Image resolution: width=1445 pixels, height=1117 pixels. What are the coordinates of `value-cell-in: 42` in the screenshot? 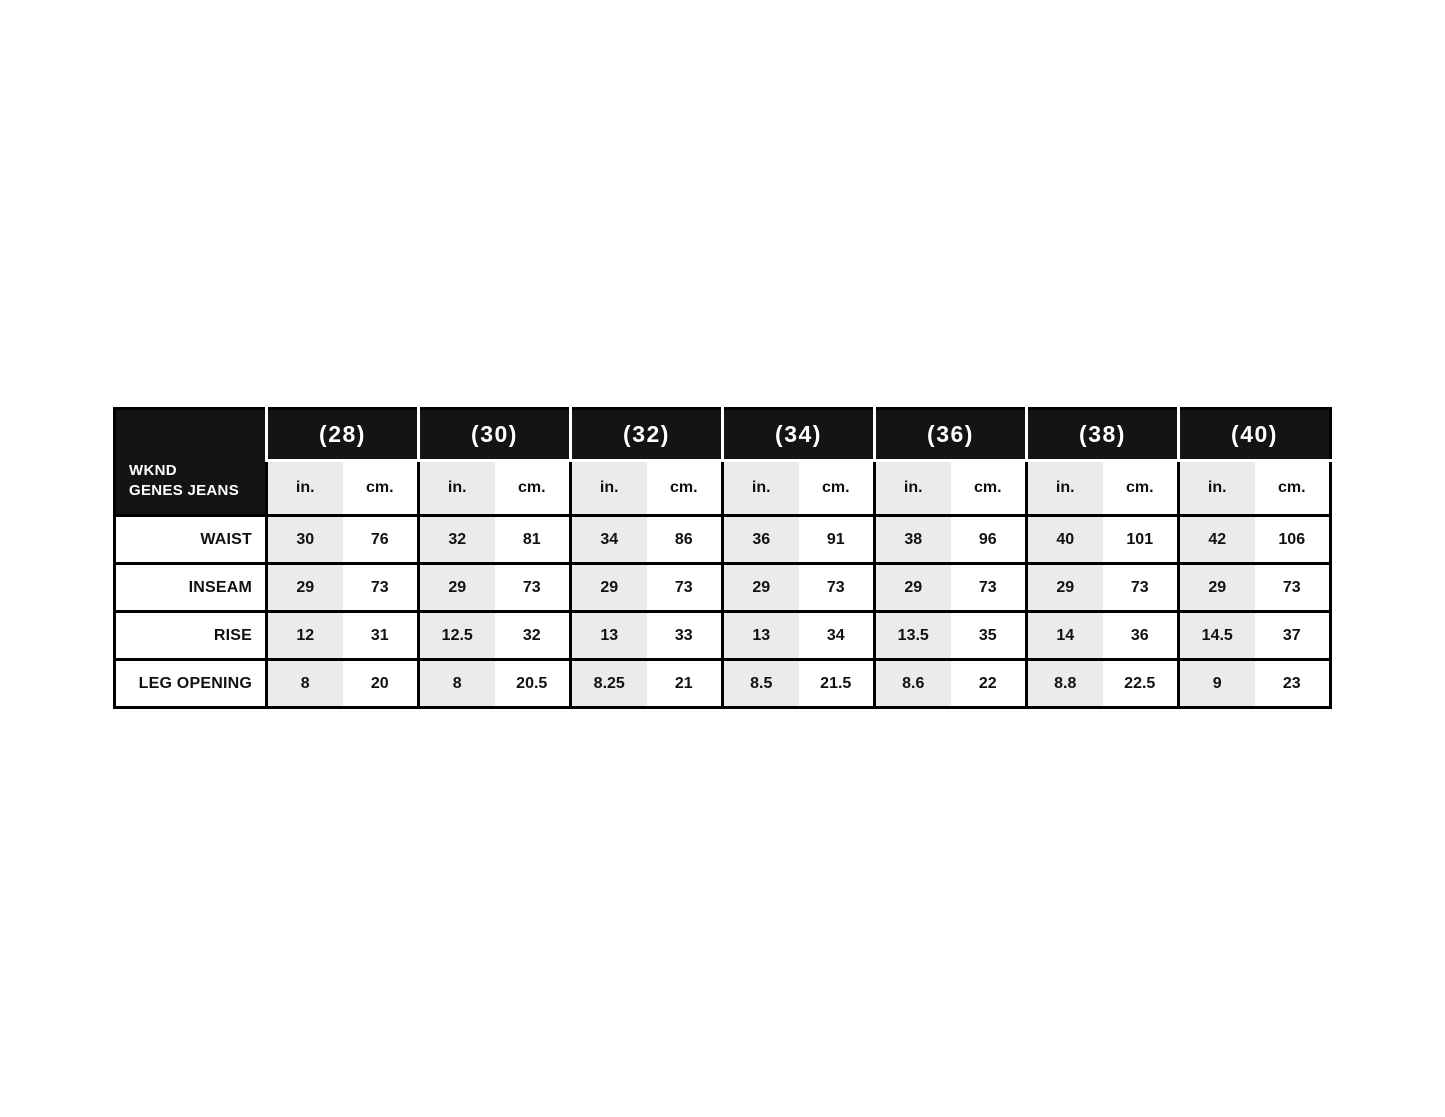 It's located at (1216, 539).